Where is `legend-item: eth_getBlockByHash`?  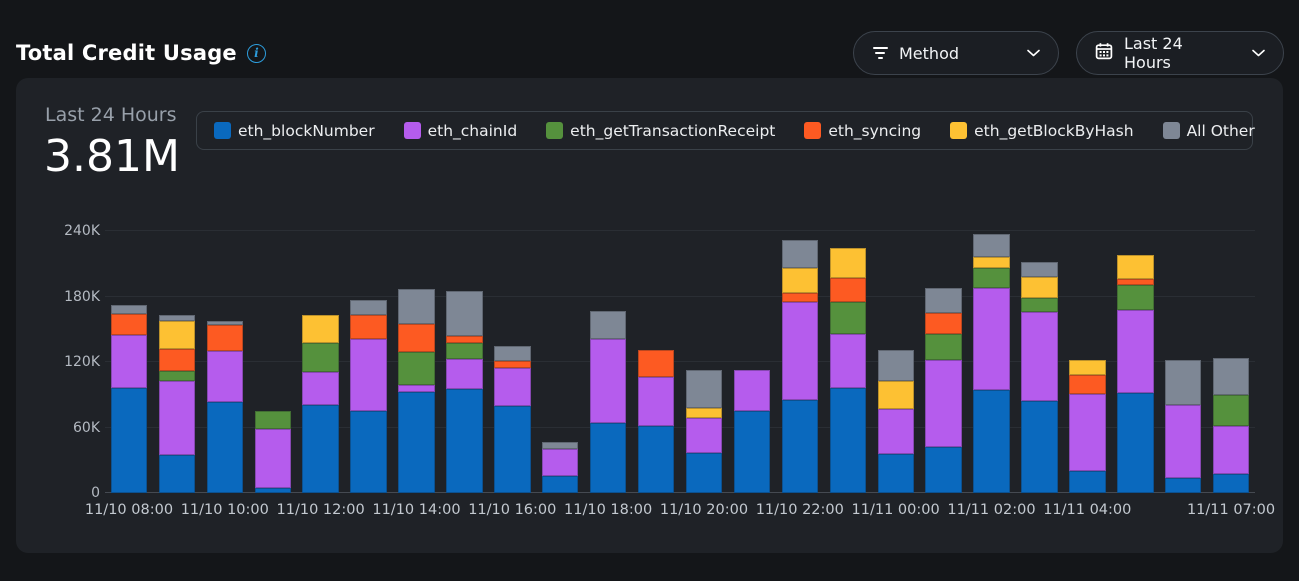
legend-item: eth_getBlockByHash is located at coordinates (1042, 131).